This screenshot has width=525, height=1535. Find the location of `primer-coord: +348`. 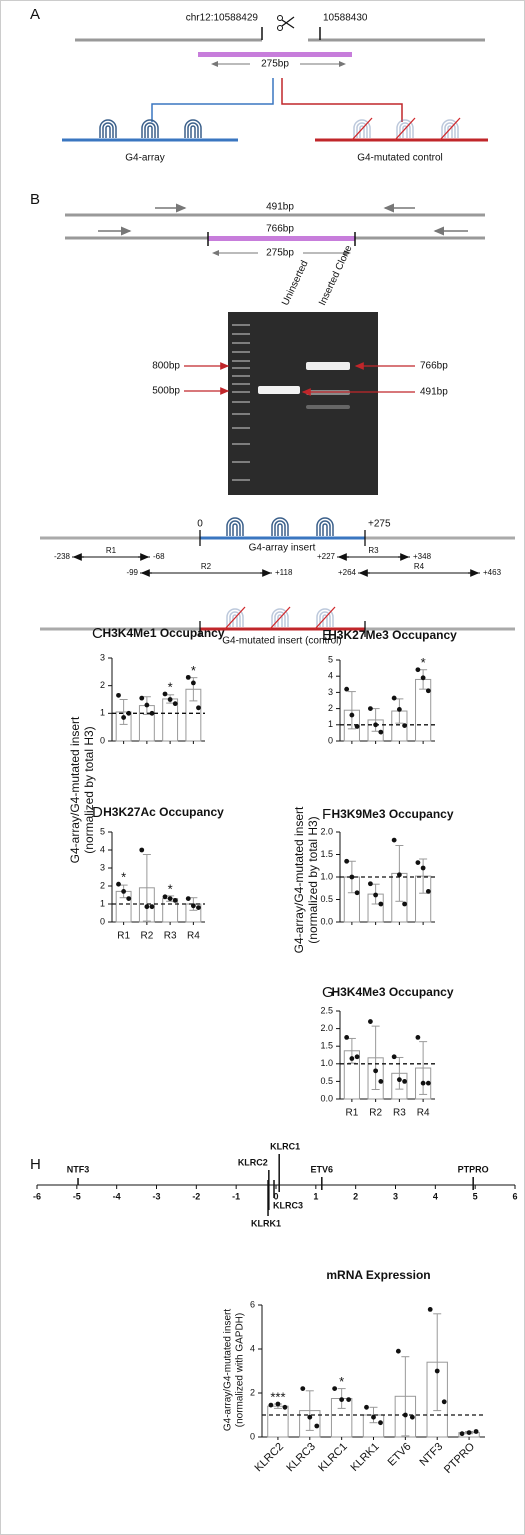

primer-coord: +348 is located at coordinates (422, 556).